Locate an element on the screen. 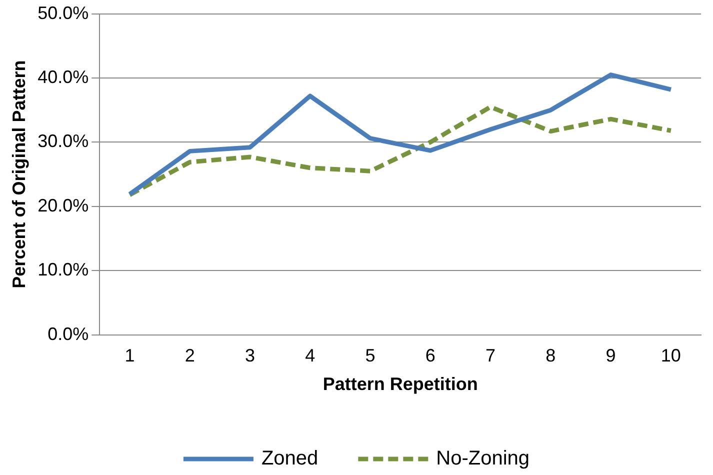  legend-label: Zoned is located at coordinates (289, 459).